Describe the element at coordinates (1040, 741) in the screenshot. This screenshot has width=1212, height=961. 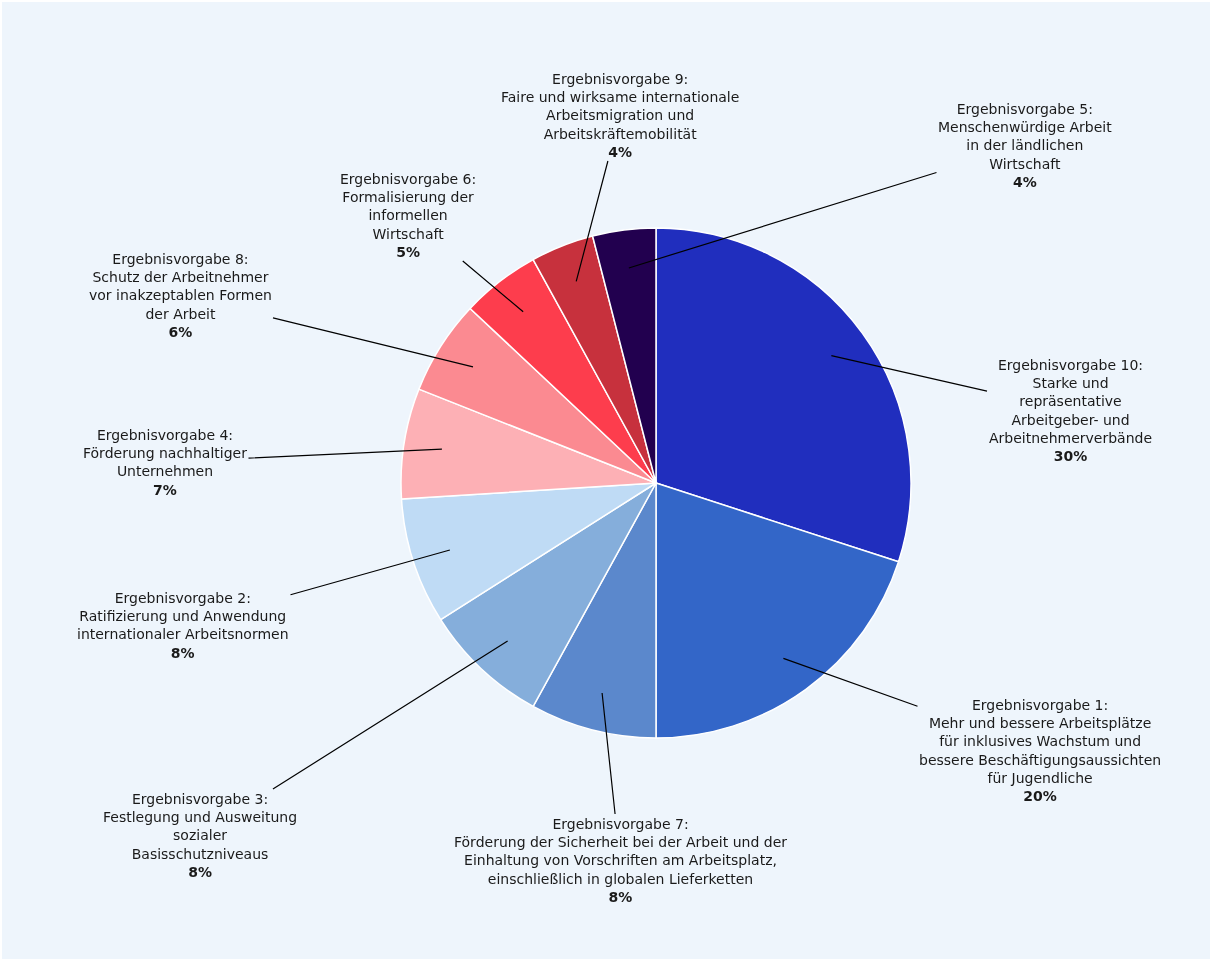
I see `slice-label: Ergebnisvorgabe 1: Mehr und bessere Arbeitsplätze für inklusives Wachstum und bessere Beschäftigungsaussichten für Jugendliche` at that location.